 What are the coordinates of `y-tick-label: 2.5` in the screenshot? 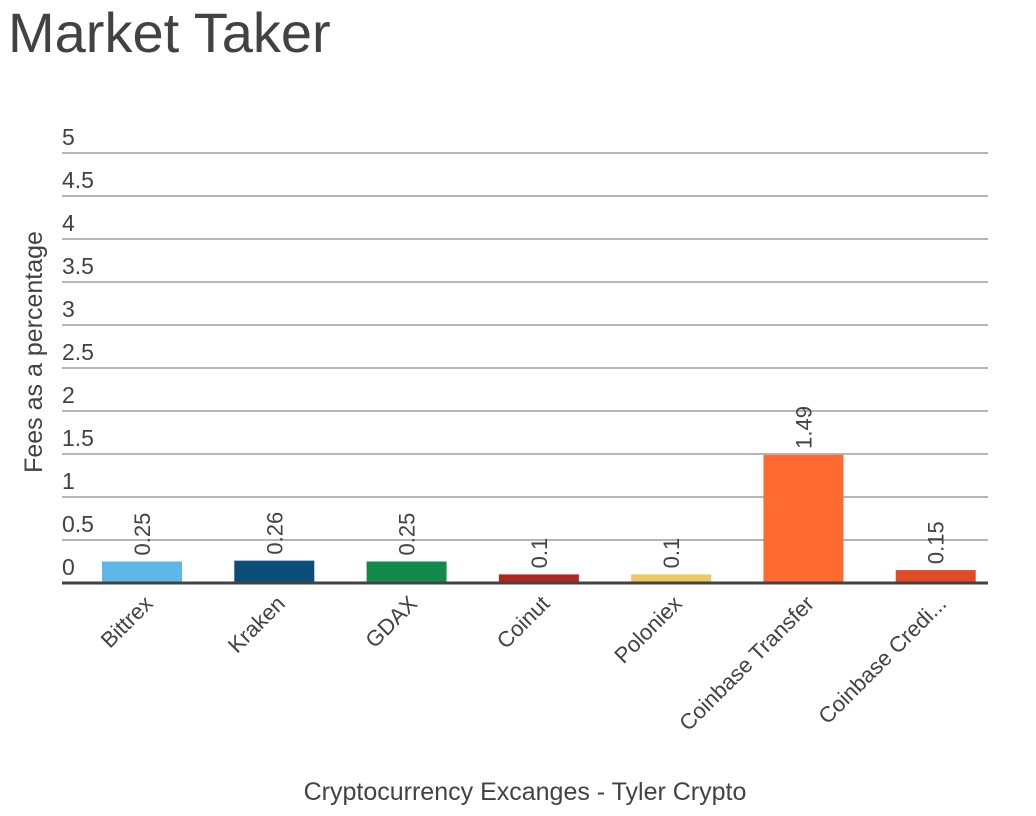 It's located at (78, 352).